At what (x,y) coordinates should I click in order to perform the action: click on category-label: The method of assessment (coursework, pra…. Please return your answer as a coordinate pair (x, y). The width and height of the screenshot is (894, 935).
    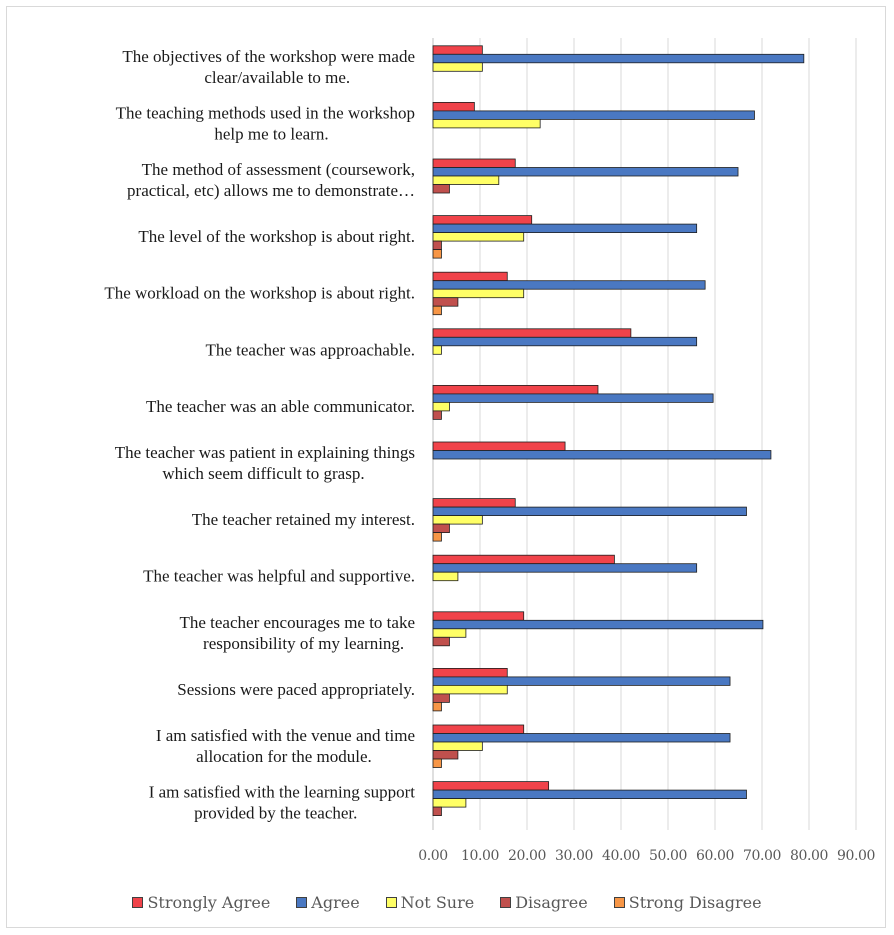
    Looking at the image, I should click on (271, 180).